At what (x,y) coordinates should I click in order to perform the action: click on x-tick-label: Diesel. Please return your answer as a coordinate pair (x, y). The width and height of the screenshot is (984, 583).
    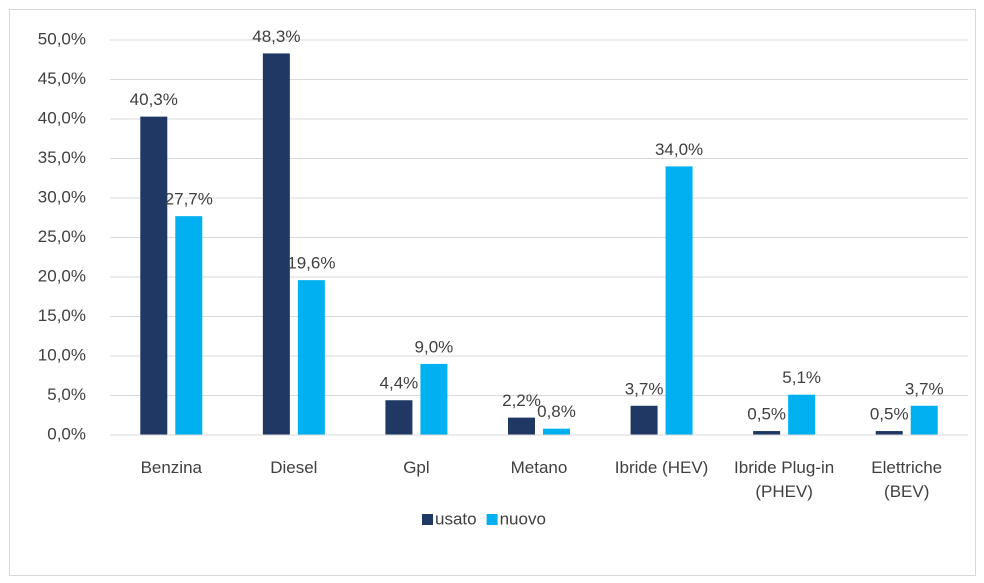
    Looking at the image, I should click on (294, 467).